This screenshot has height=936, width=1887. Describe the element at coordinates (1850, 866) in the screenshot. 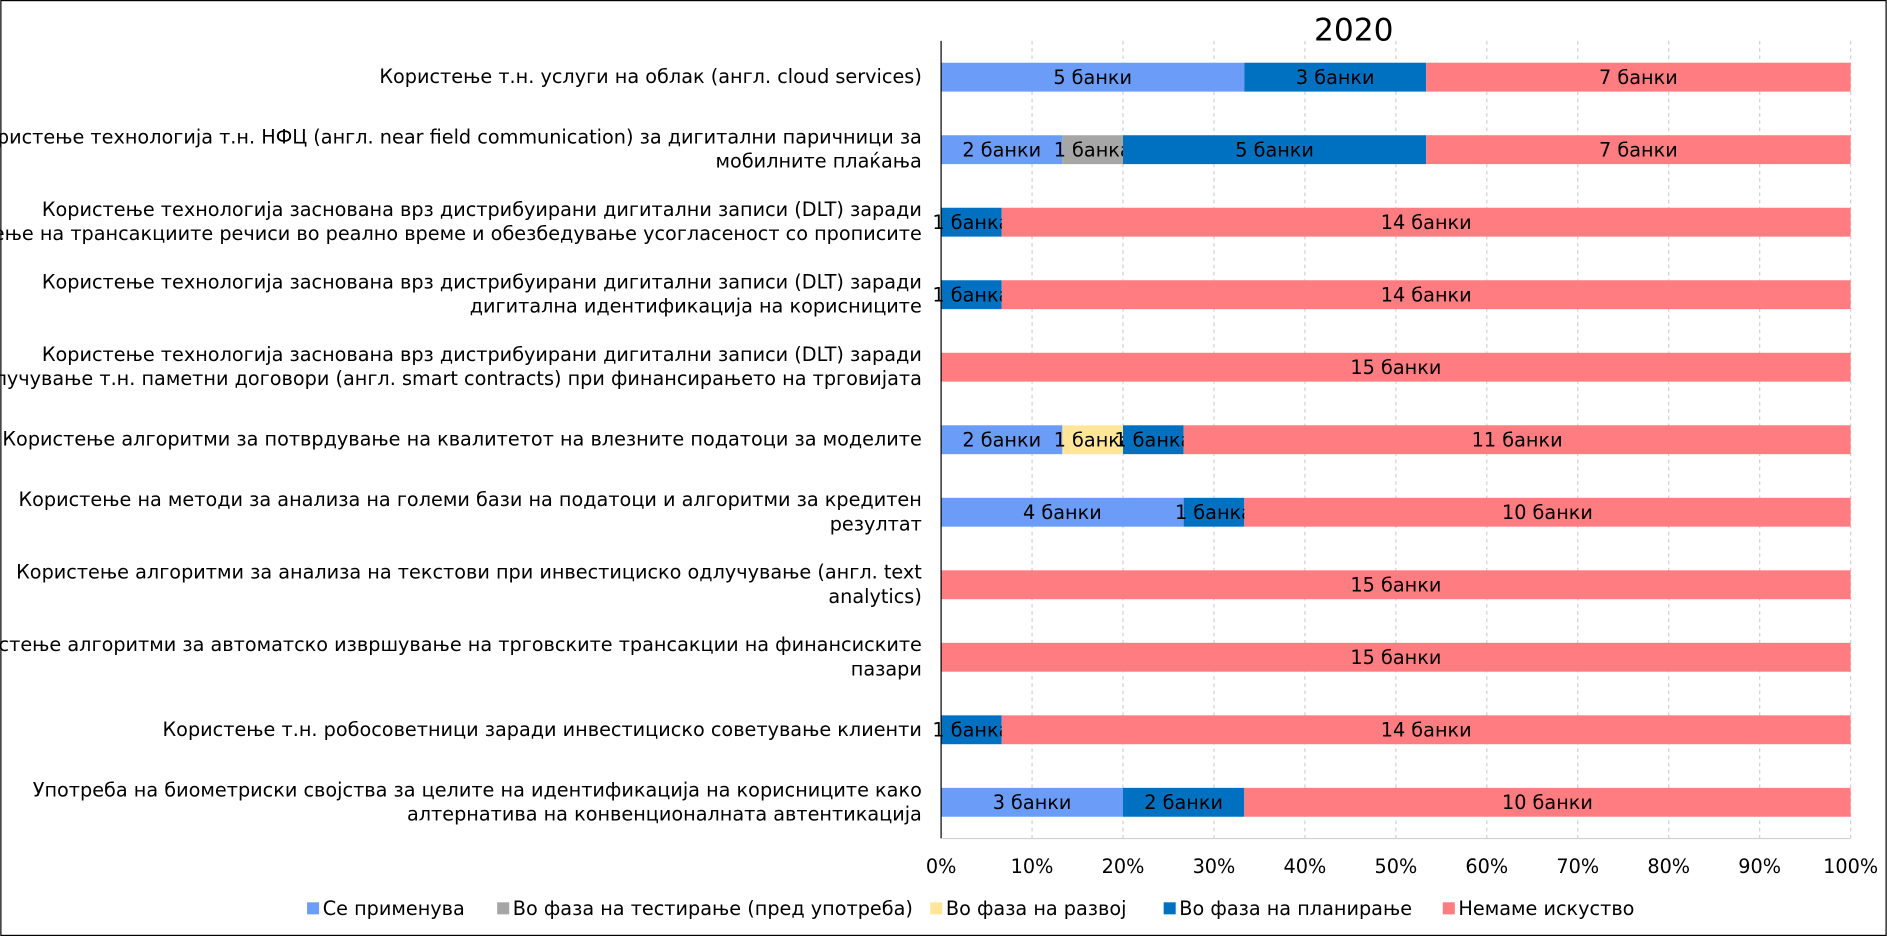

I see `x-tick-label: 100%` at that location.